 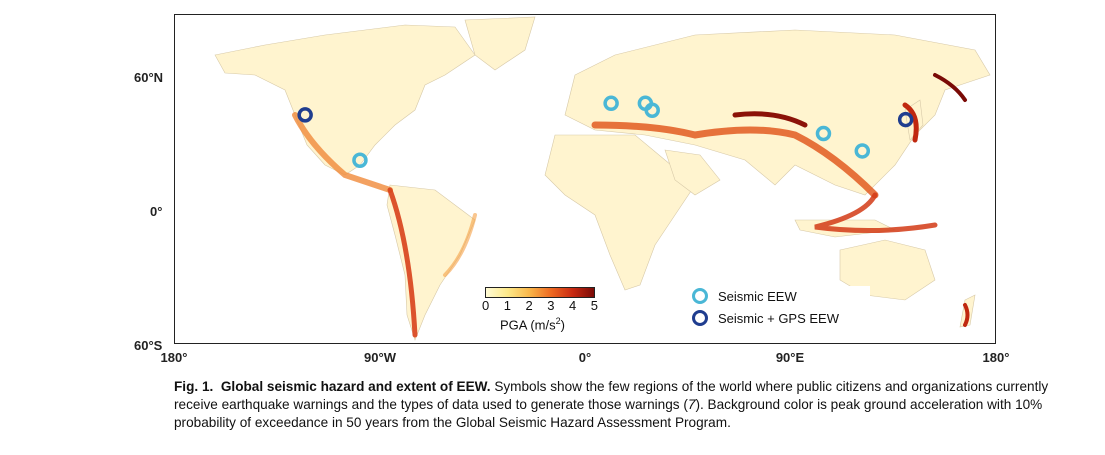 What do you see at coordinates (174, 357) in the screenshot?
I see `lon-label-180w: 180°` at bounding box center [174, 357].